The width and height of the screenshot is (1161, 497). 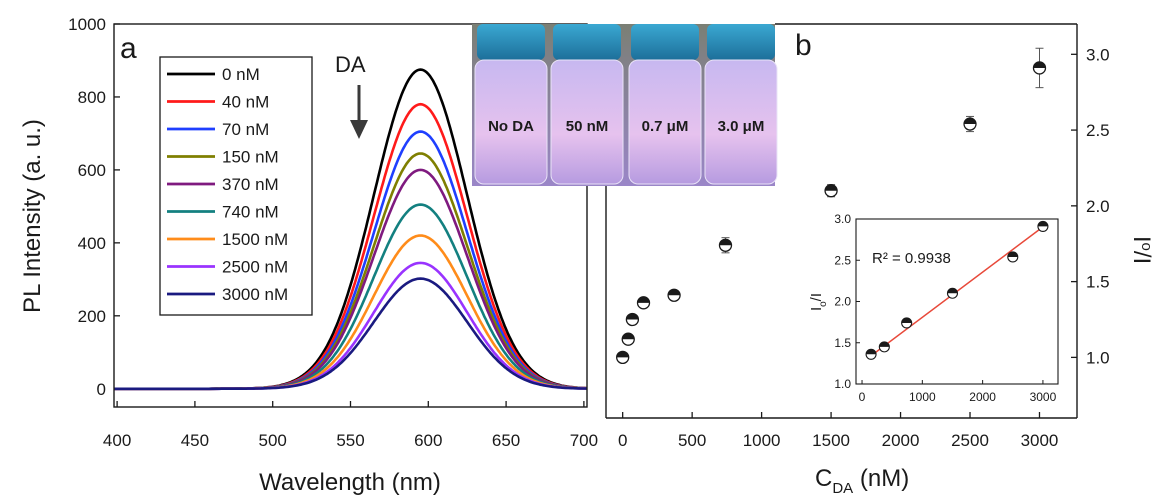 What do you see at coordinates (506, 440) in the screenshot?
I see `x-tick-label: 650` at bounding box center [506, 440].